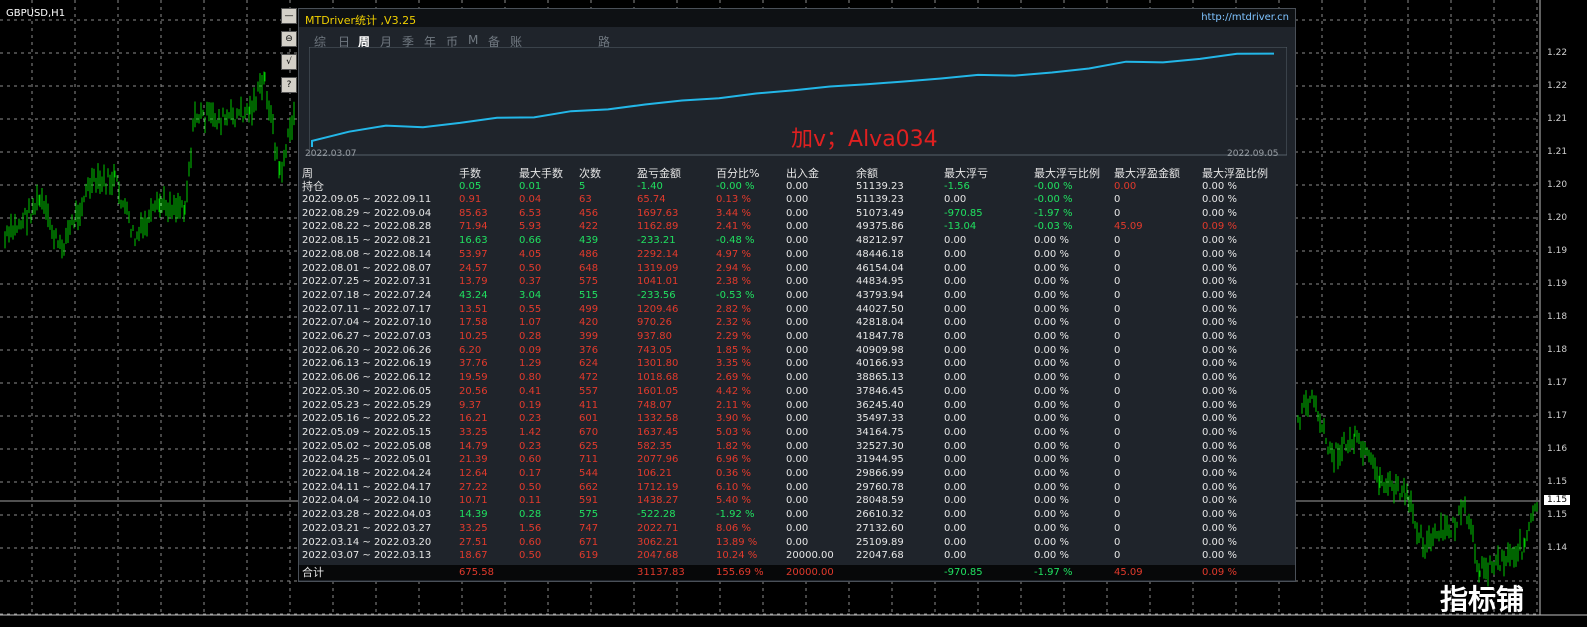 The width and height of the screenshot is (1587, 627). What do you see at coordinates (289, 16) in the screenshot?
I see `minimize-button: —` at bounding box center [289, 16].